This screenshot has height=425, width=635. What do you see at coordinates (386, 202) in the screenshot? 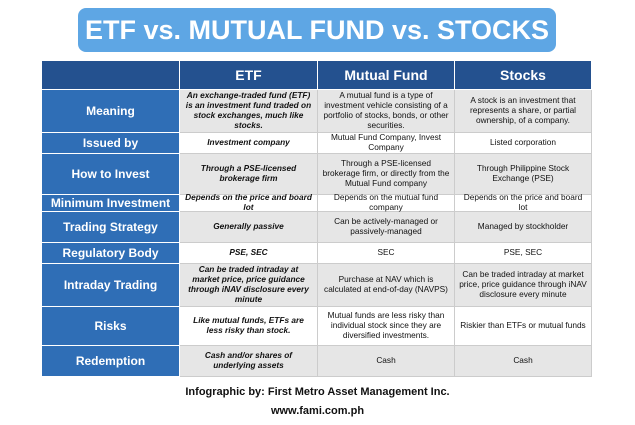
I see `table-cell: Depends on the mutual fund company` at bounding box center [386, 202].